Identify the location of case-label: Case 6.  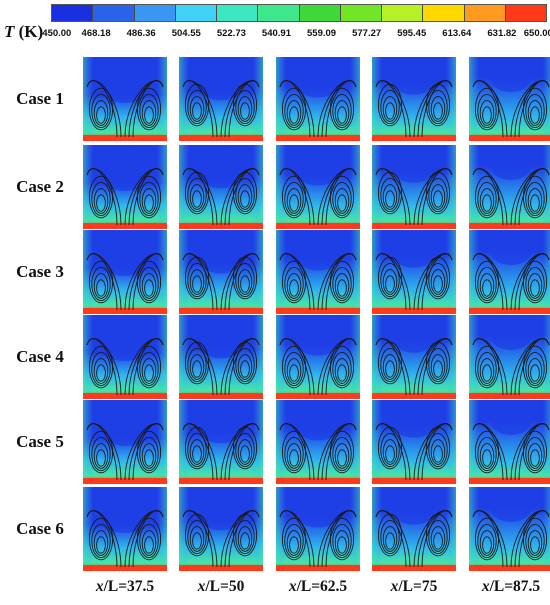
(40, 528).